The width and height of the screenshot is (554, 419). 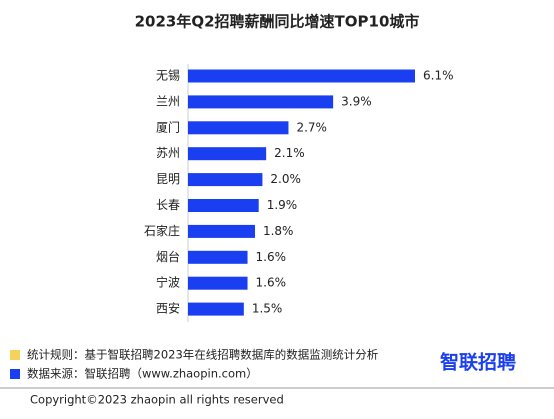 What do you see at coordinates (168, 153) in the screenshot?
I see `category-label: 苏州` at bounding box center [168, 153].